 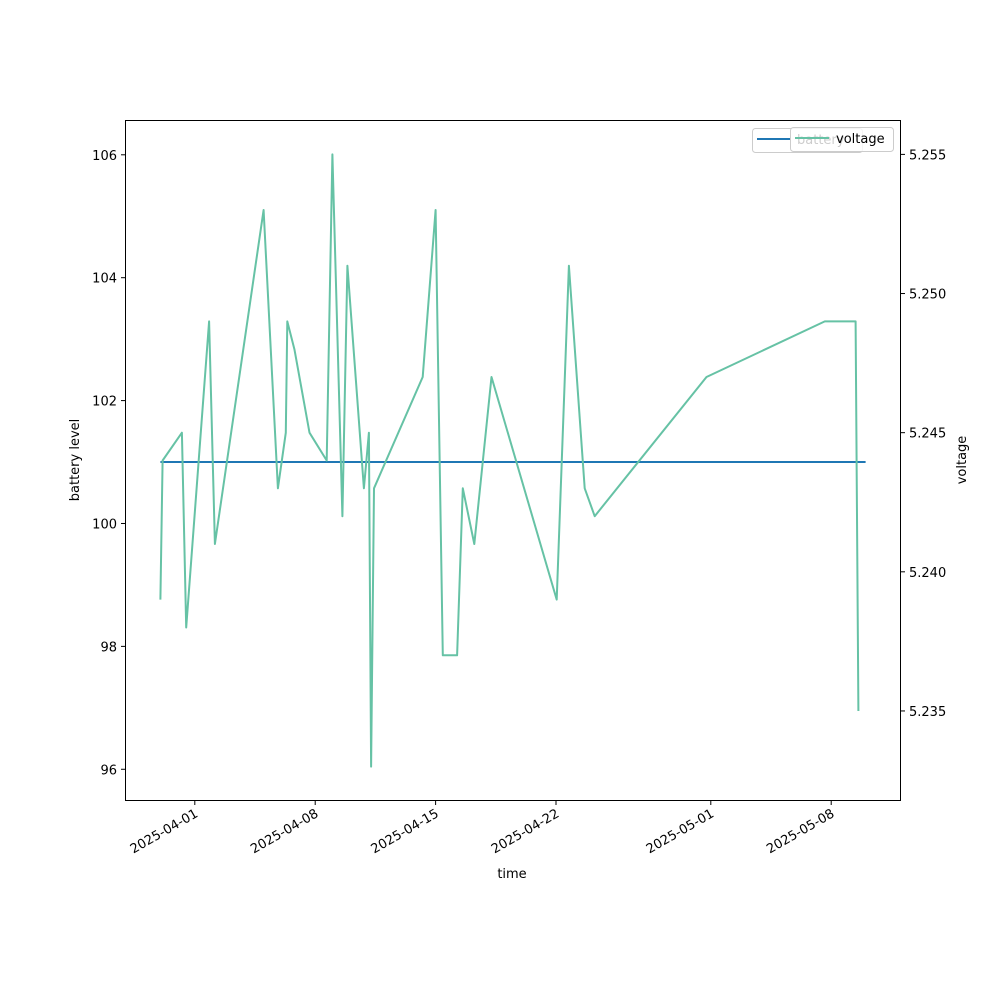 I want to click on y-right-tick-label-1: 5.240, so click(x=927, y=573).